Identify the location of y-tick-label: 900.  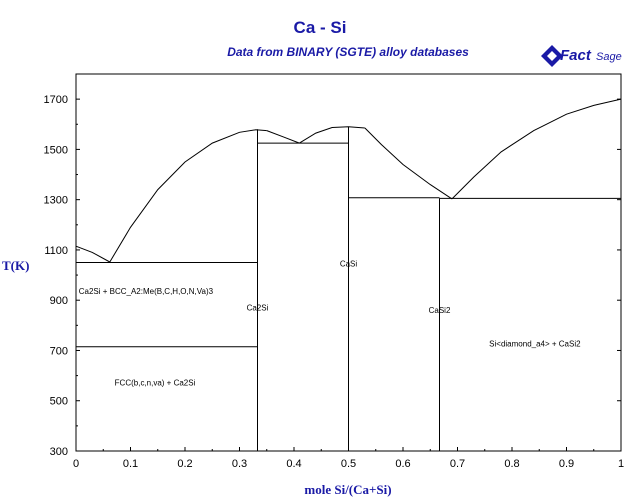
(59, 301).